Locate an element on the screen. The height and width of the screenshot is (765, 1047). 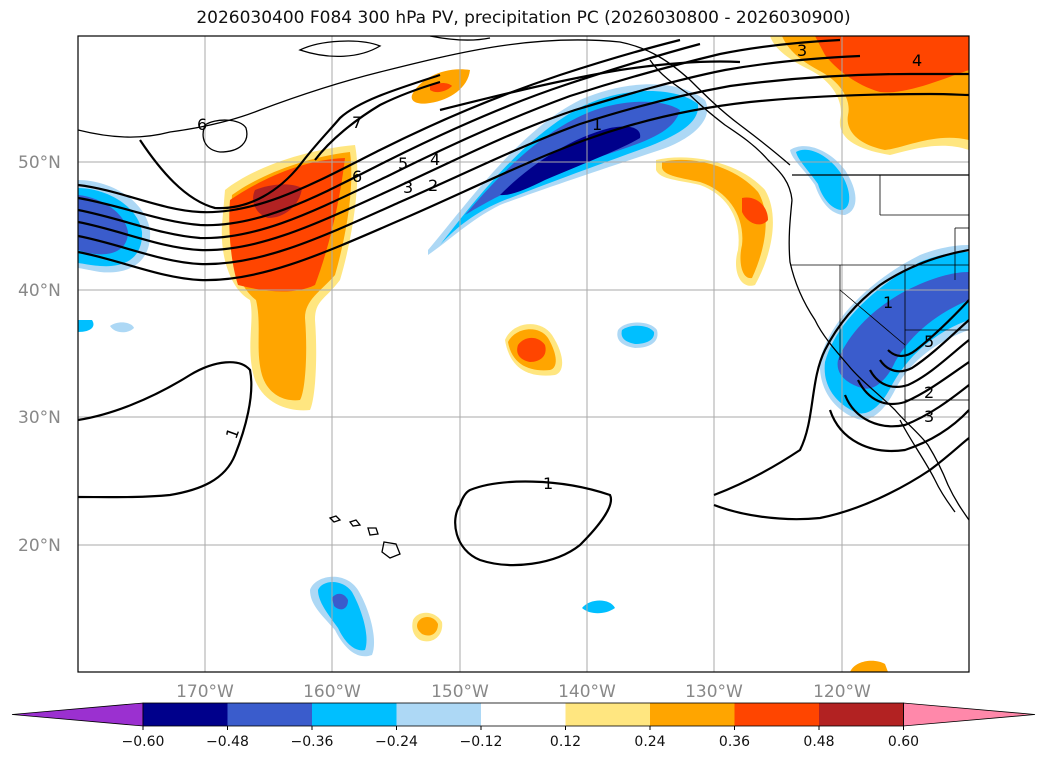
precip-positive-mid-pacific is located at coordinates (534, 350).